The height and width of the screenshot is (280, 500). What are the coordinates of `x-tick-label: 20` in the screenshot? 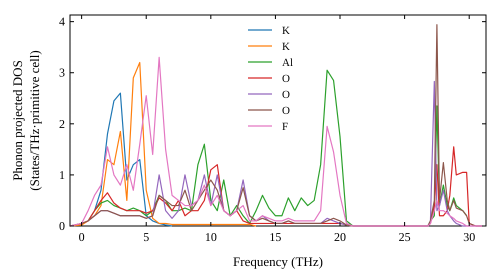 It's located at (340, 237).